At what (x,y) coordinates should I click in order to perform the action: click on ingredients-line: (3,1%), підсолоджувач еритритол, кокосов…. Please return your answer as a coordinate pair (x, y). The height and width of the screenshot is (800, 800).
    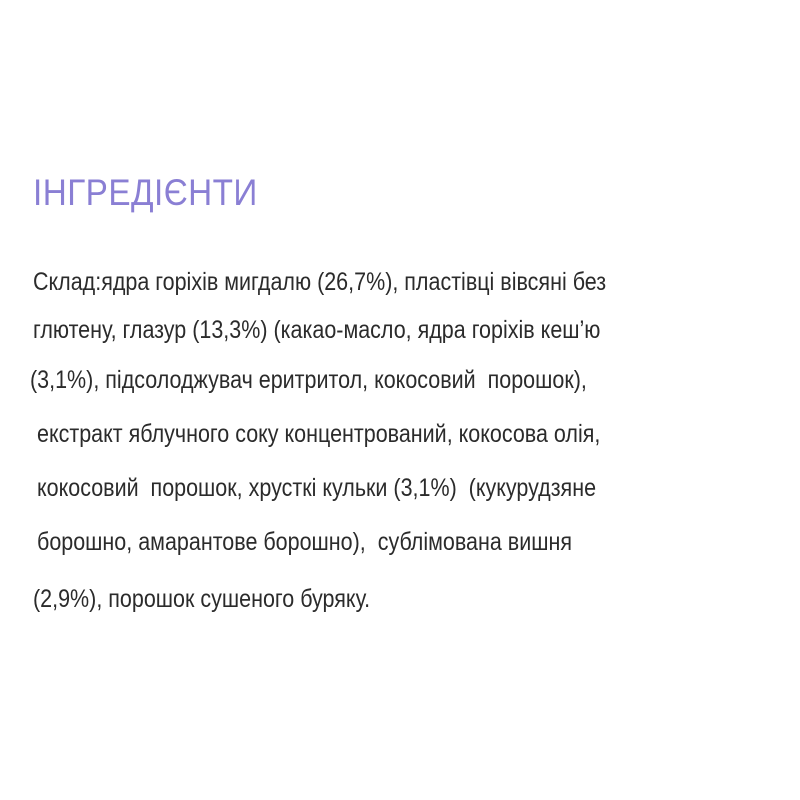
    Looking at the image, I should click on (308, 380).